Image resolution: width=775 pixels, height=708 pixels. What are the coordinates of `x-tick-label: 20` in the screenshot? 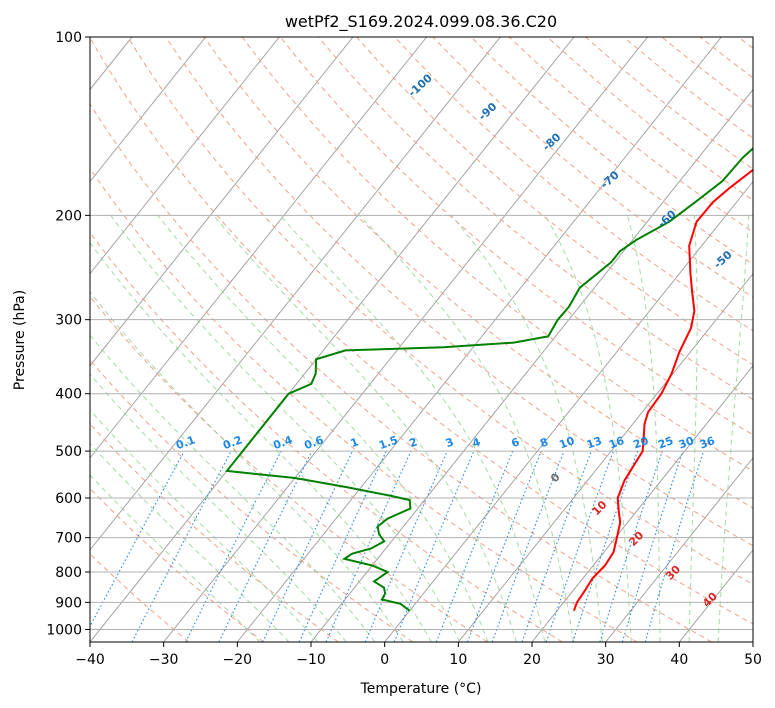 It's located at (532, 660).